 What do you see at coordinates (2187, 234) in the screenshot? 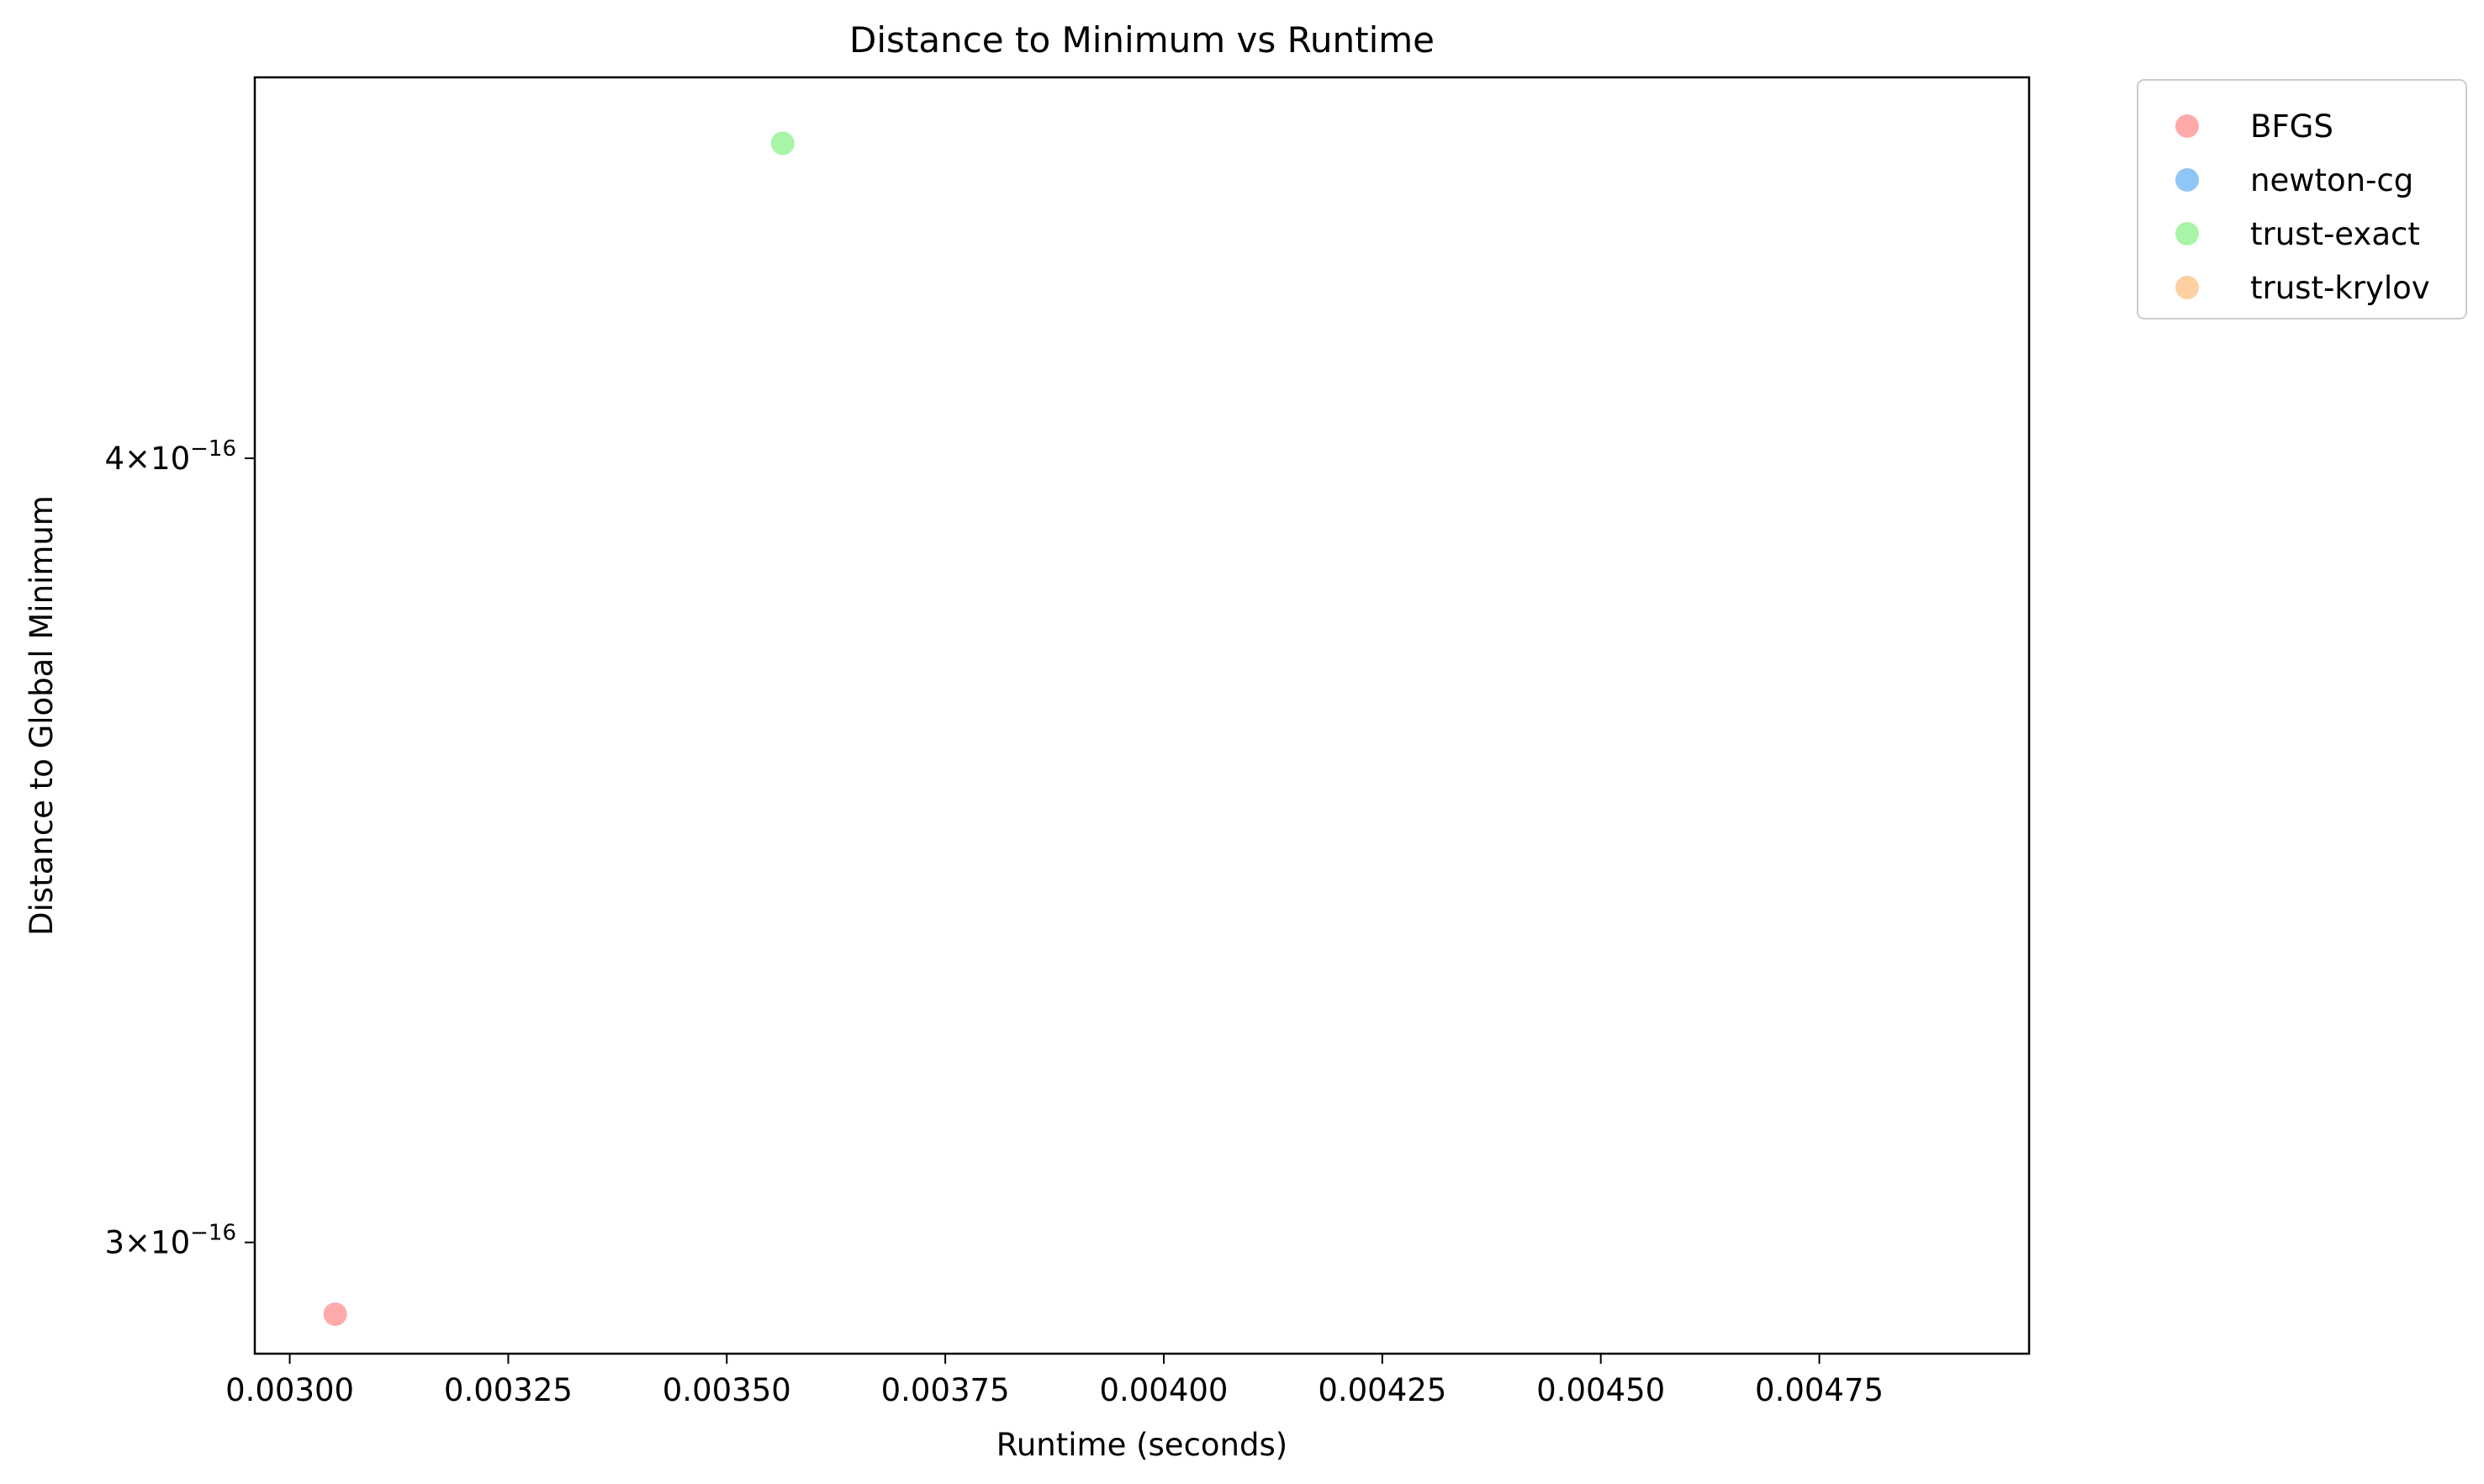
I see `legend-marker-trust-exact` at bounding box center [2187, 234].